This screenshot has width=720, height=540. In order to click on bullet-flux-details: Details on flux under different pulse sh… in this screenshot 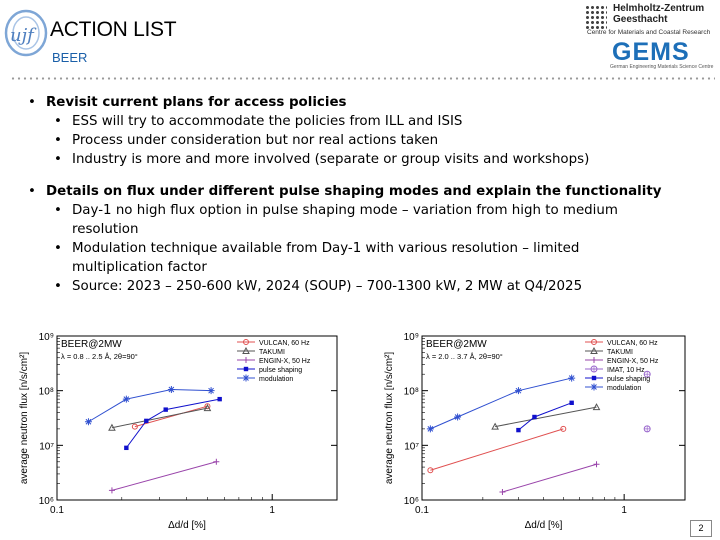, I will do `click(371, 191)`.